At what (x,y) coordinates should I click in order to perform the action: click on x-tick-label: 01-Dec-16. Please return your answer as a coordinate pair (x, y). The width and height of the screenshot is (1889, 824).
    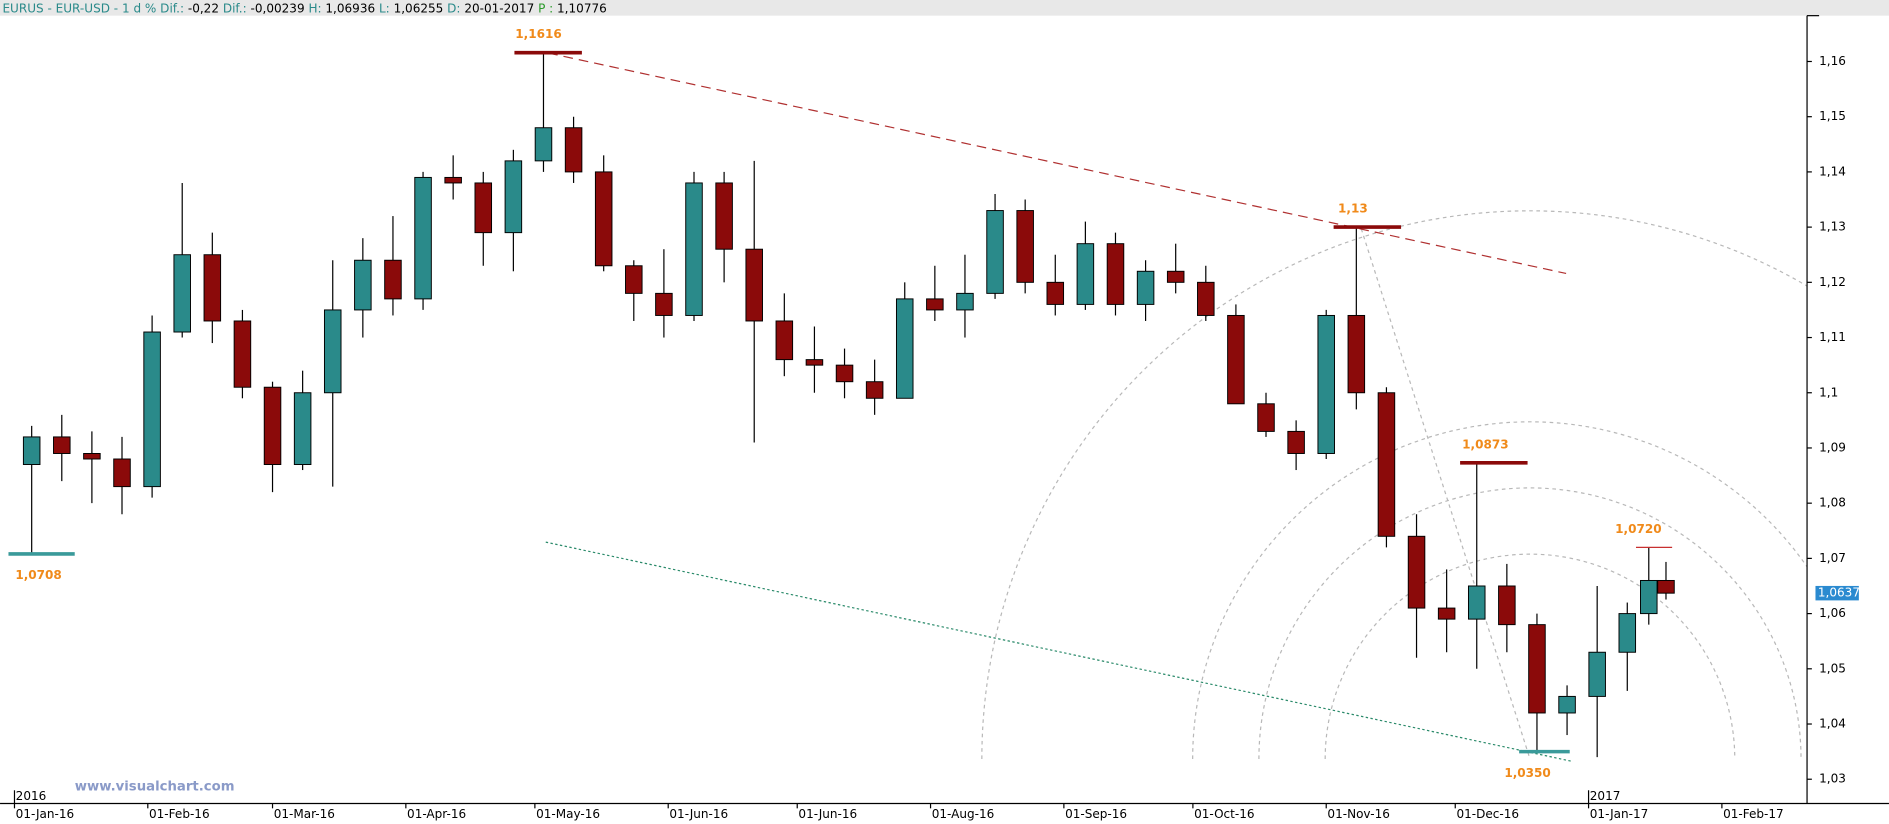
    Looking at the image, I should click on (1487, 814).